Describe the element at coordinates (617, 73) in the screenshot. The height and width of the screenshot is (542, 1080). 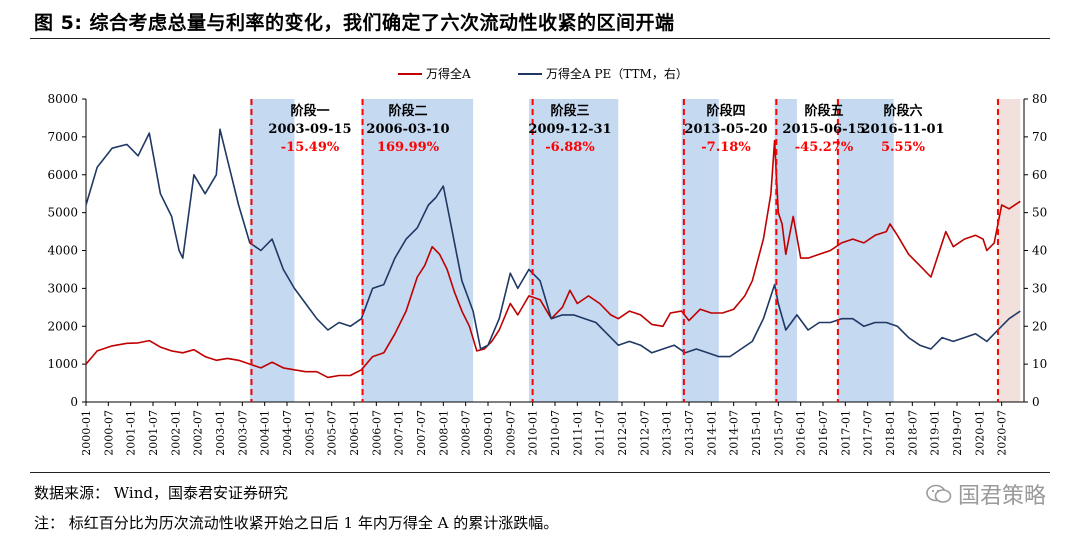
I see `legend-label: 万得全A PE（TTM，右）` at that location.